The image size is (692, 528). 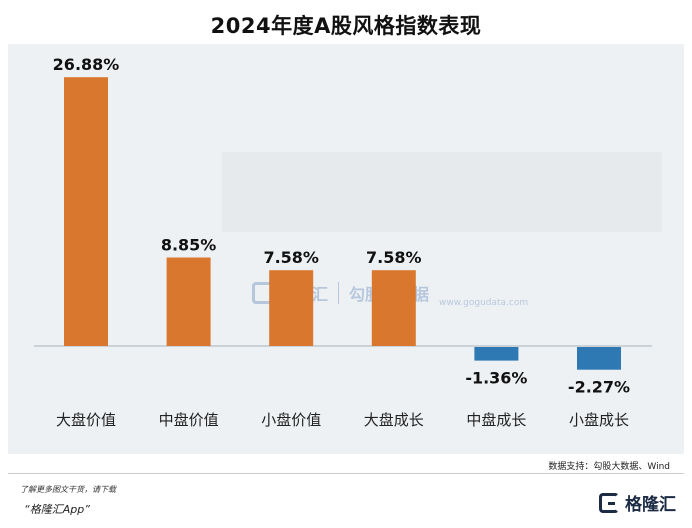 I want to click on footer-note: 了解更多图文干货，请下载, so click(x=68, y=489).